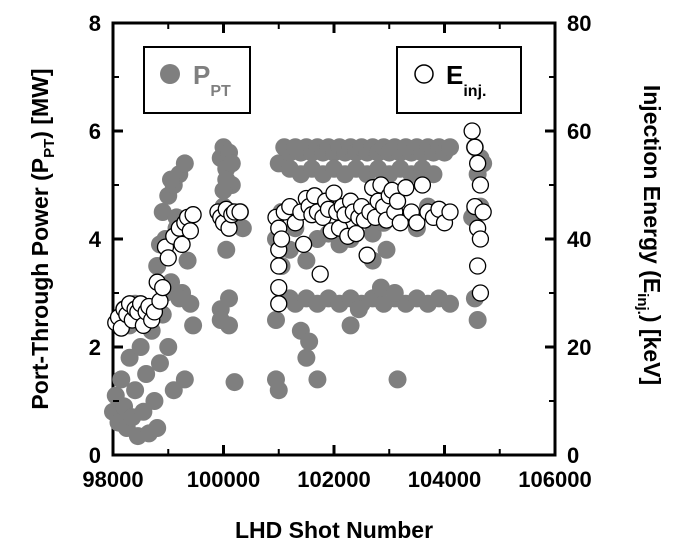  I want to click on legend-pptt: PPT, so click(197, 80).